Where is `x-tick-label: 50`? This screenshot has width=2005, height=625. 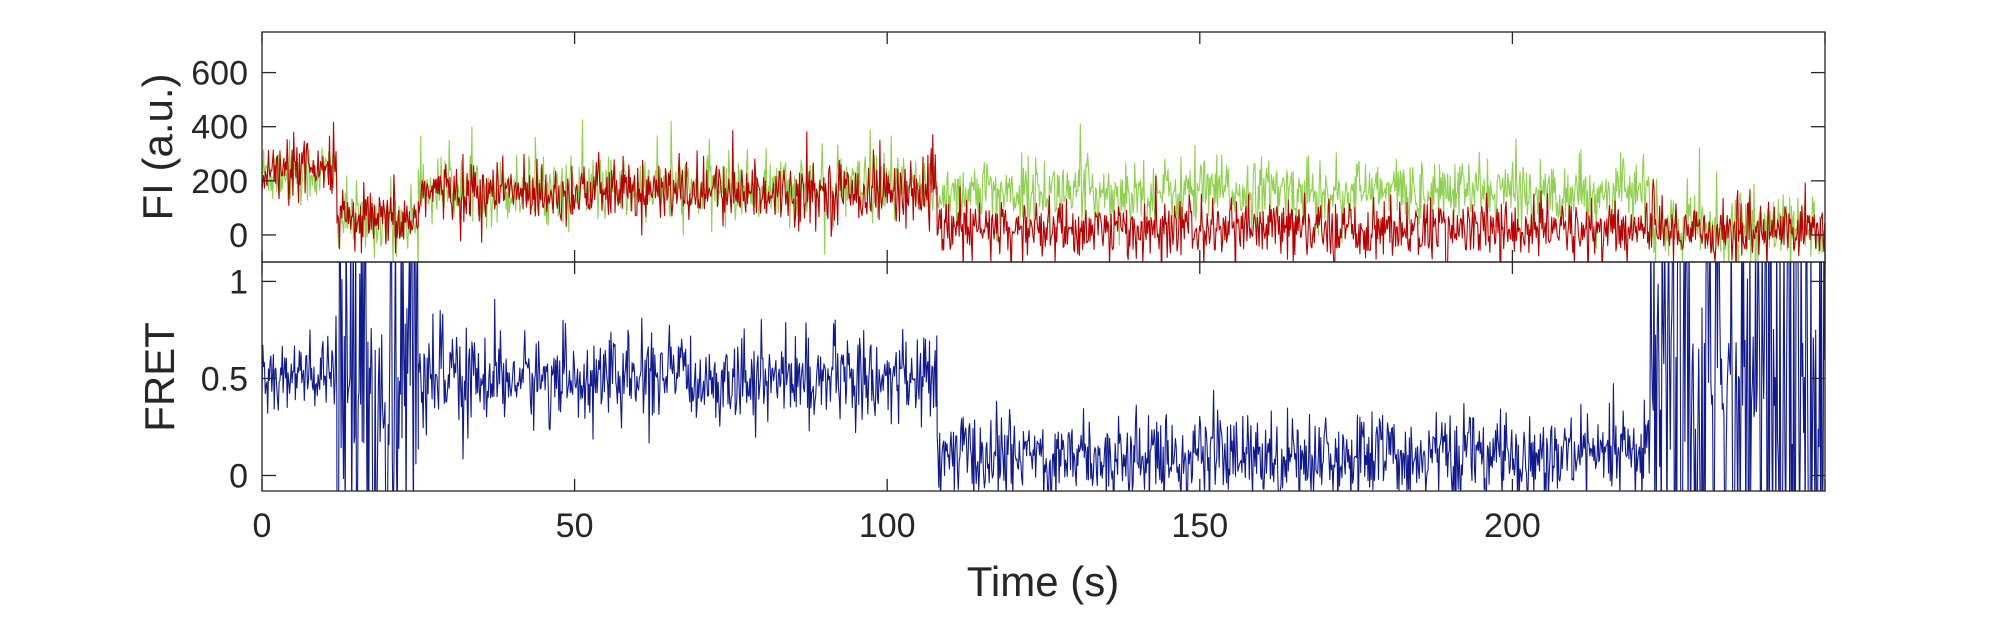
x-tick-label: 50 is located at coordinates (575, 526).